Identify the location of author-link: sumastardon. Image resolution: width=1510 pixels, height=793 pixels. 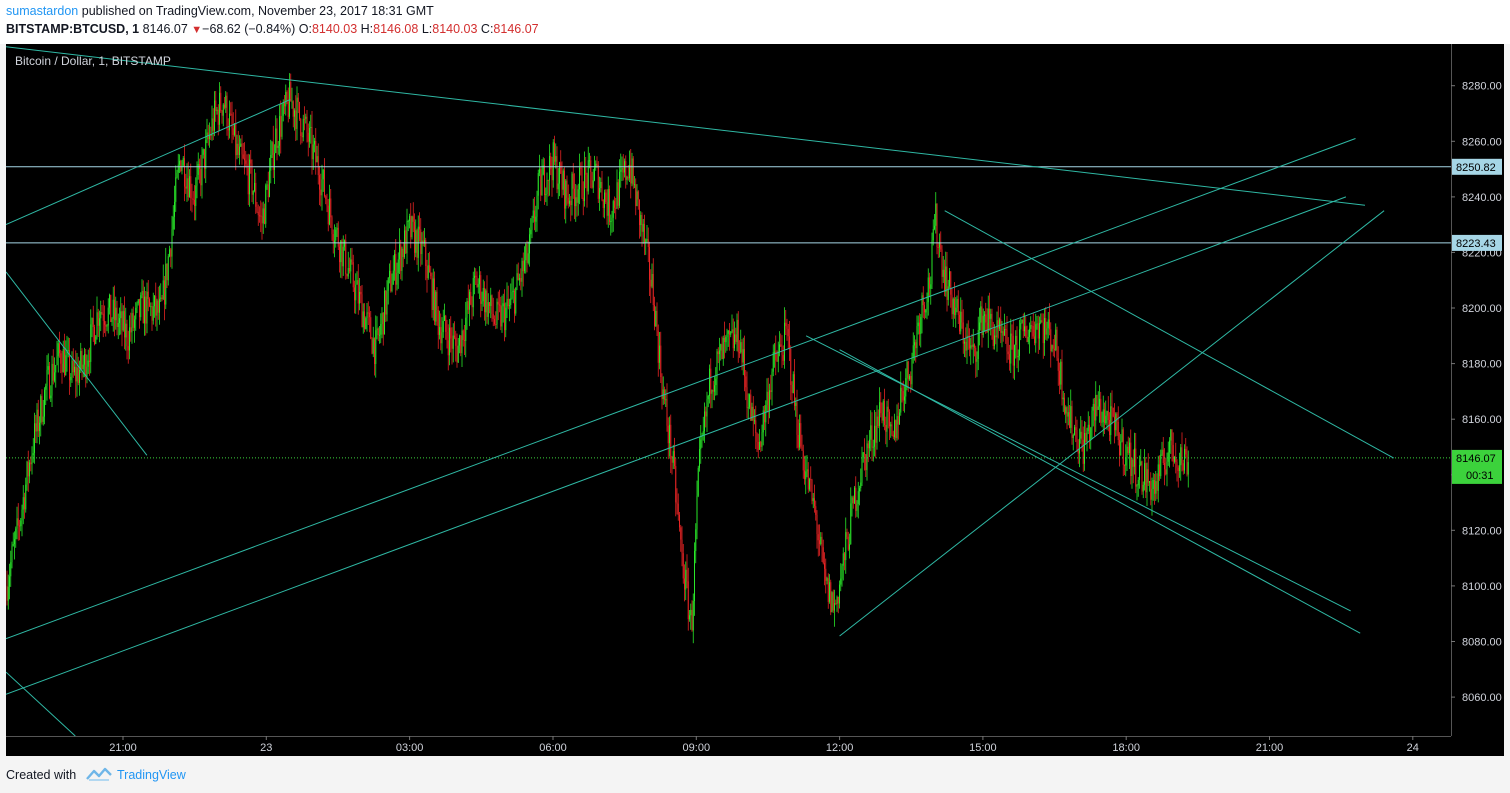
(42, 11).